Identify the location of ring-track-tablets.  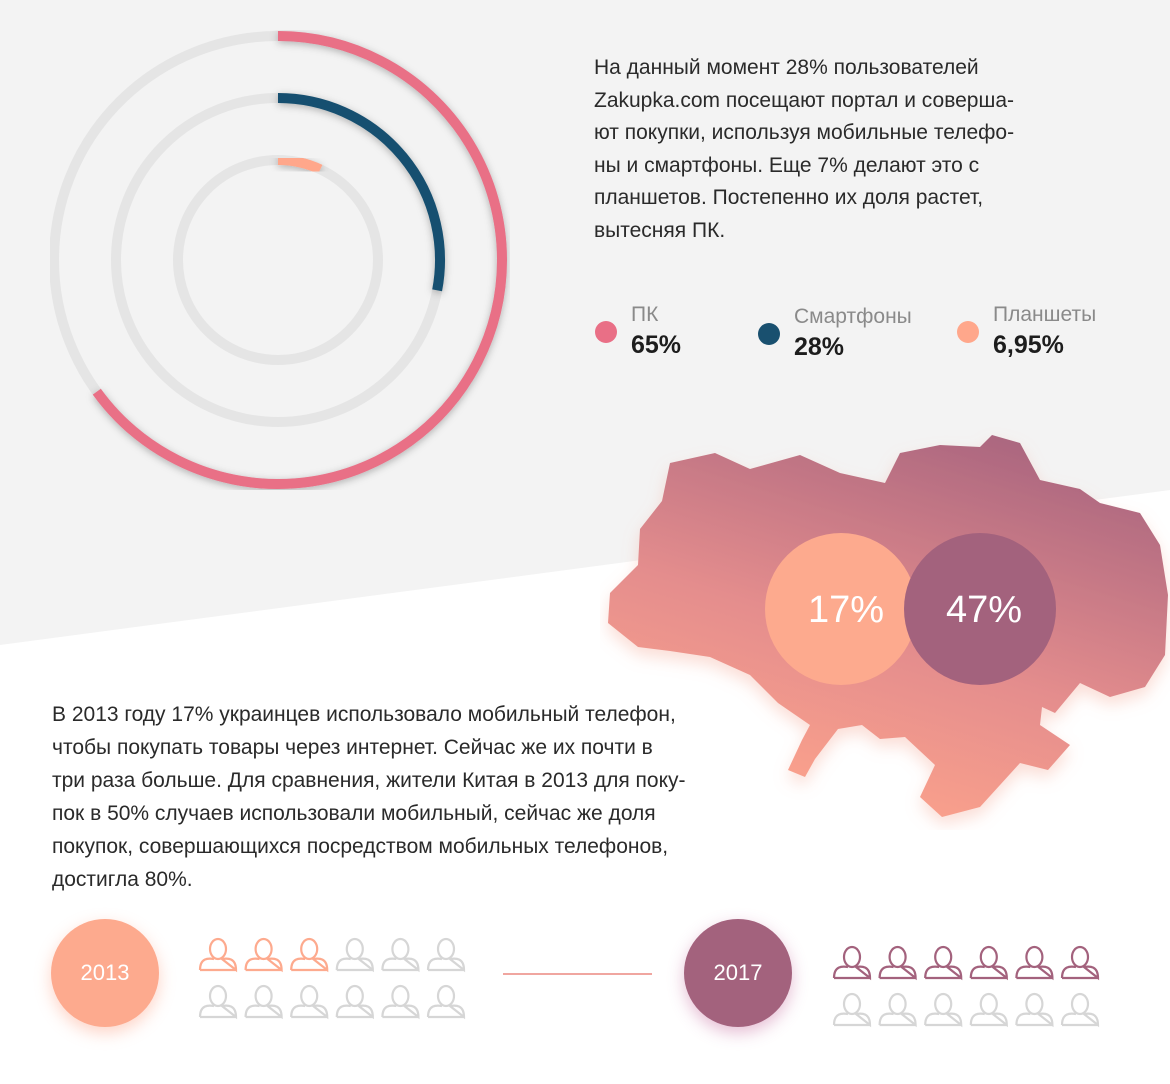
(278, 260).